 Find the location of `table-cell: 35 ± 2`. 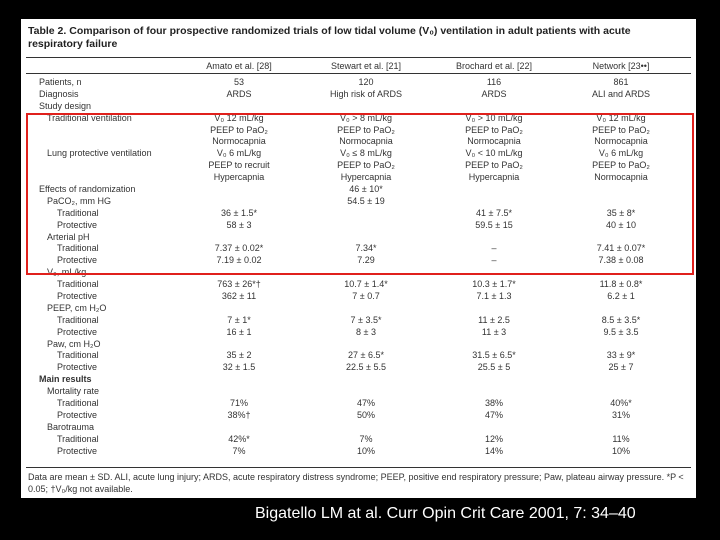

table-cell: 35 ± 2 is located at coordinates (239, 355).